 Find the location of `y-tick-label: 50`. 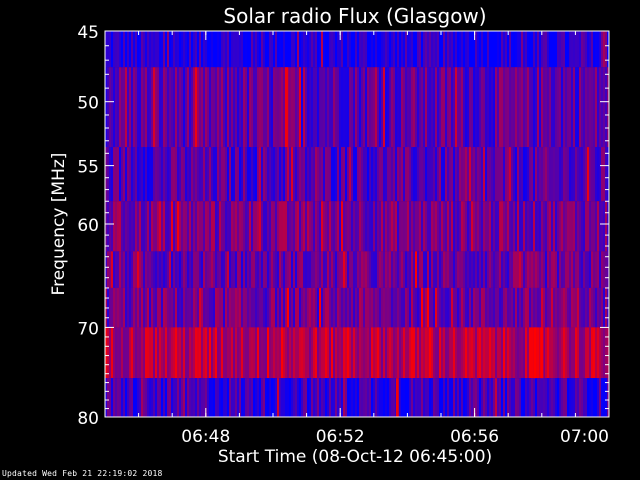

y-tick-label: 50 is located at coordinates (88, 104).